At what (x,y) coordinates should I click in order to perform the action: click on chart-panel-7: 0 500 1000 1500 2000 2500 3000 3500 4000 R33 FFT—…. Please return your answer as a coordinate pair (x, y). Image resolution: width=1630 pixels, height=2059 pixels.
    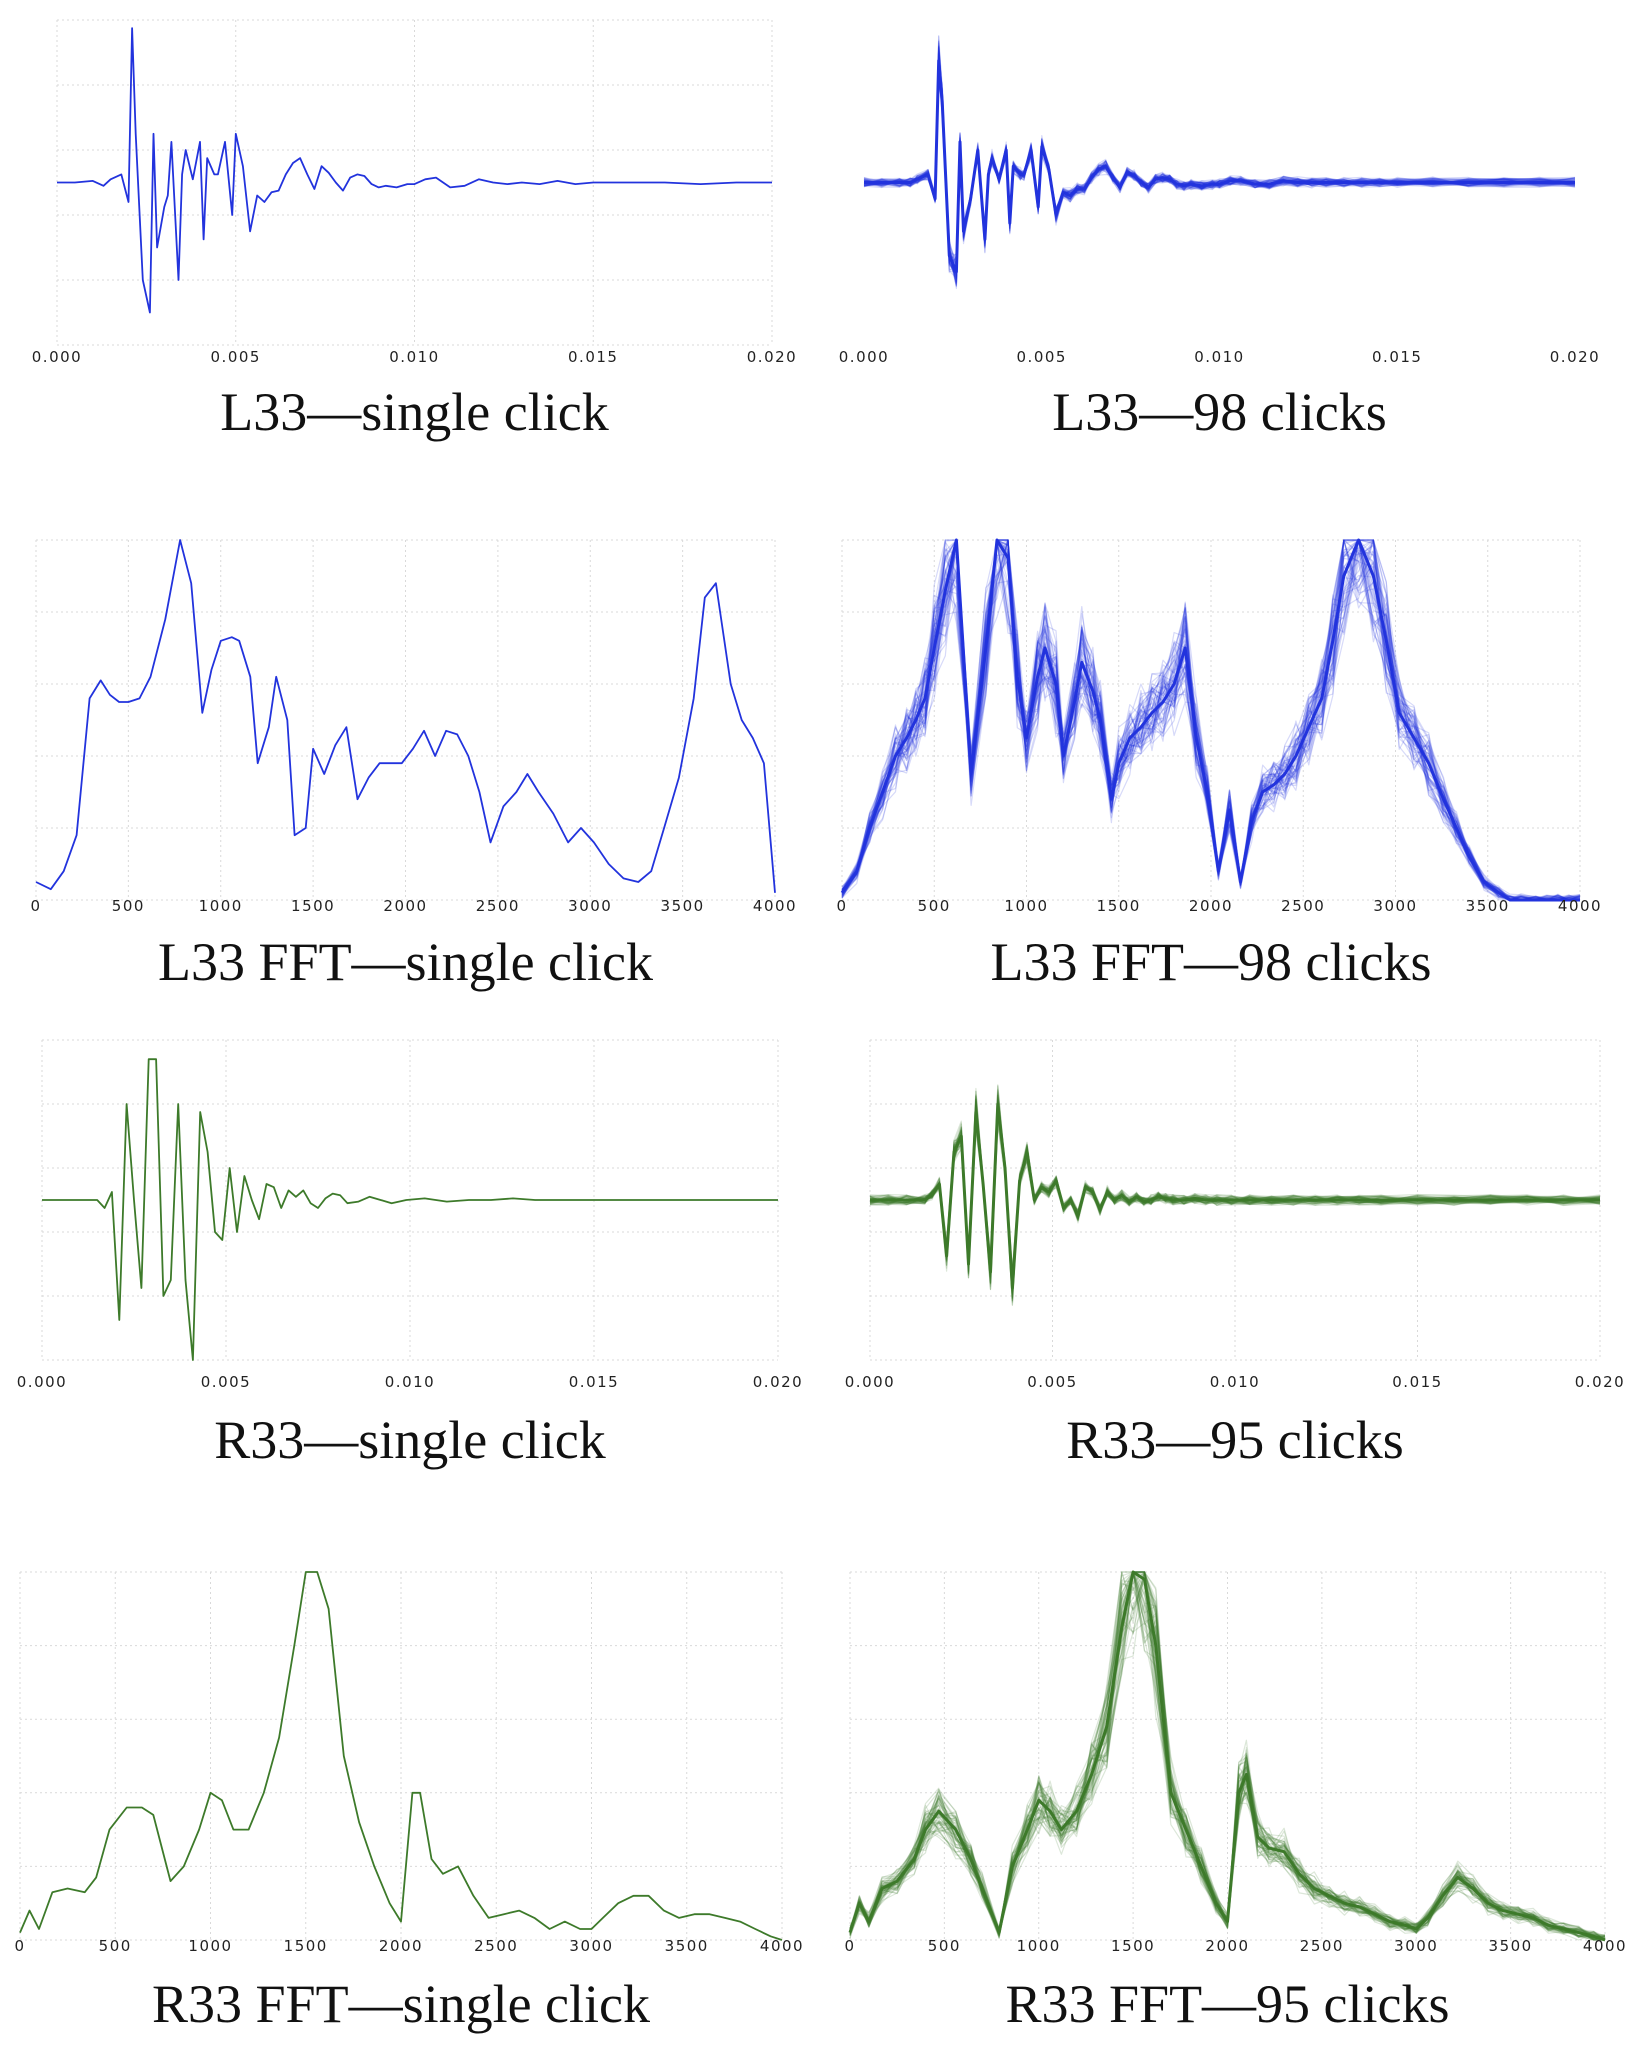
    Looking at the image, I should click on (409, 1802).